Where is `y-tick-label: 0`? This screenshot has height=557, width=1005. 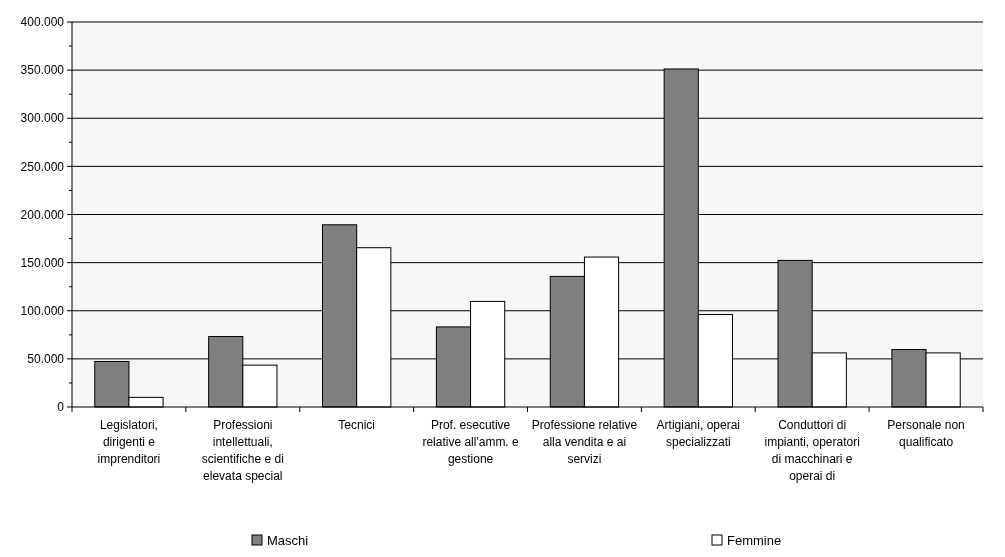
y-tick-label: 0 is located at coordinates (61, 407).